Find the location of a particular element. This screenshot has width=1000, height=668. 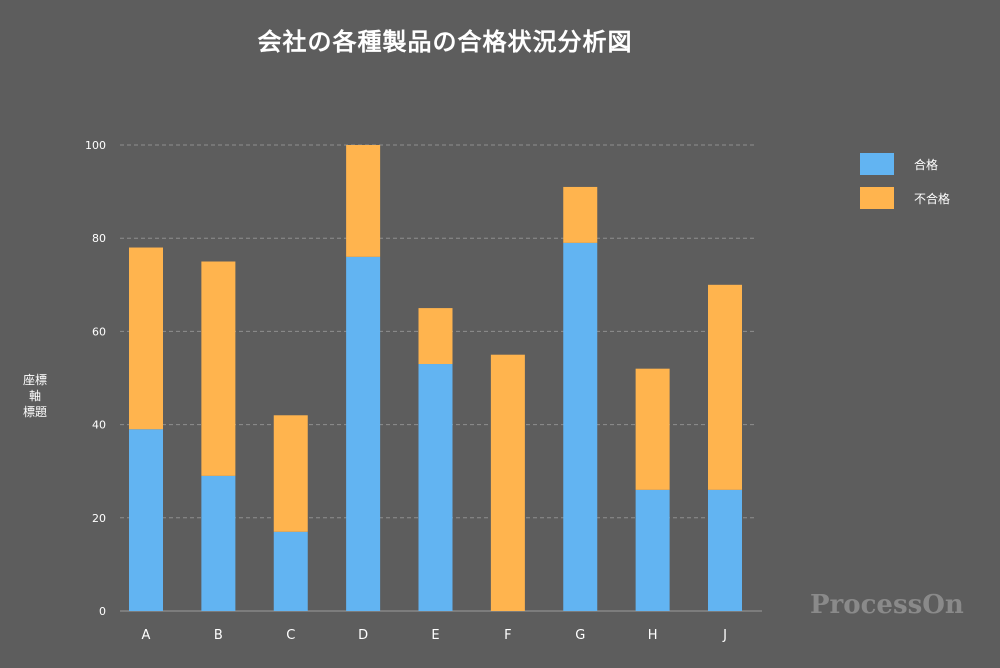

bar-fail-D is located at coordinates (363, 201).